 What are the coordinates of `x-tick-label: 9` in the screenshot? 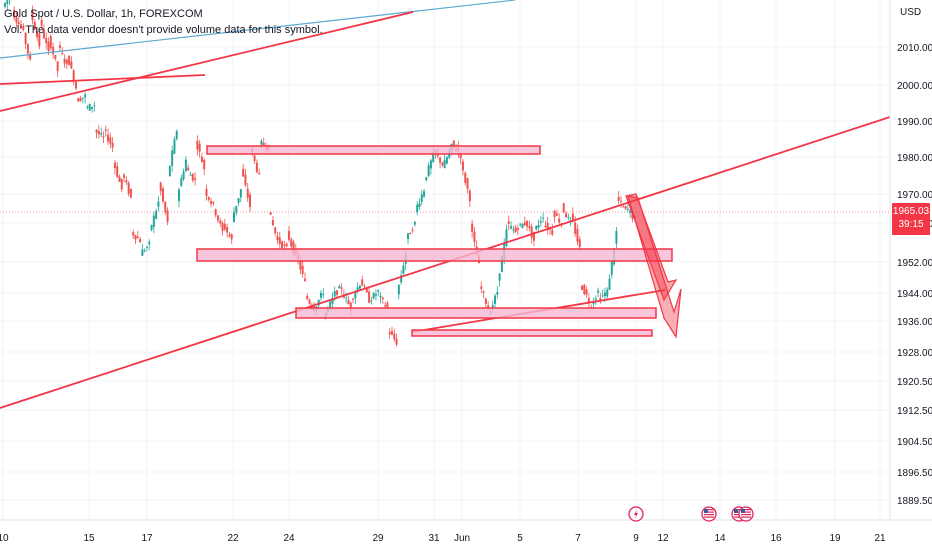 It's located at (636, 538).